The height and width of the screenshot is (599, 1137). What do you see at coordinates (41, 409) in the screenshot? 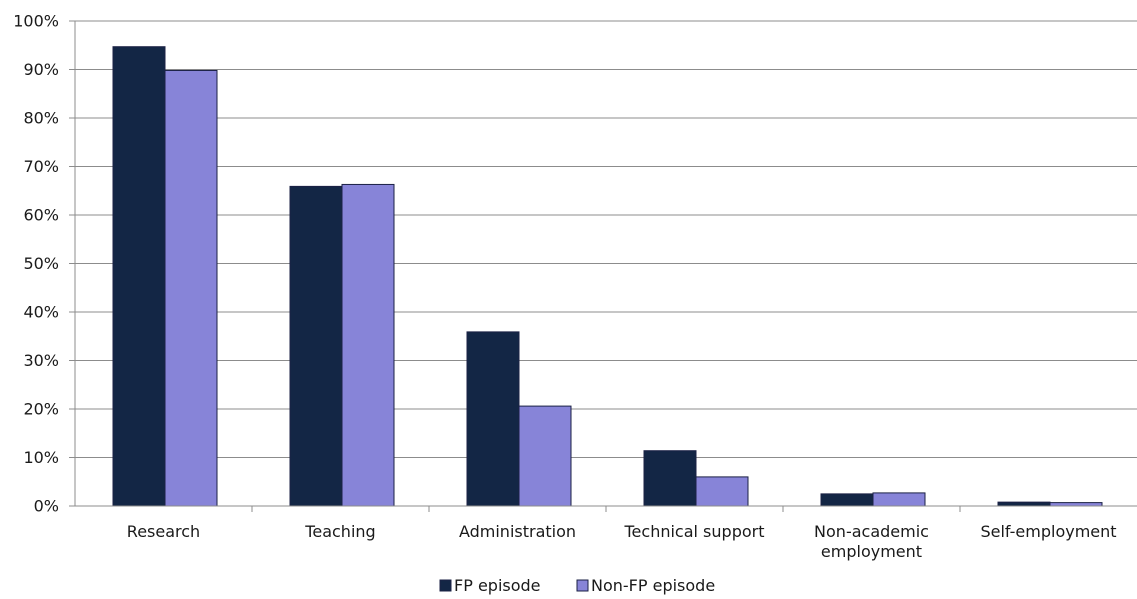
I see `y-tick-label: 20%` at bounding box center [41, 409].